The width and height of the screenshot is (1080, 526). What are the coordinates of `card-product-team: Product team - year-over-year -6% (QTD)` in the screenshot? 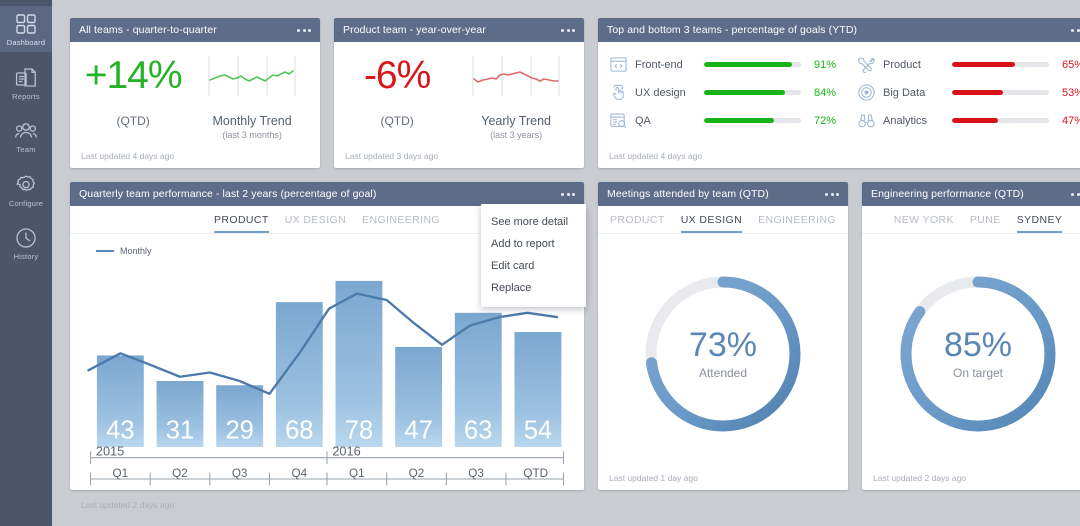 It's located at (459, 93).